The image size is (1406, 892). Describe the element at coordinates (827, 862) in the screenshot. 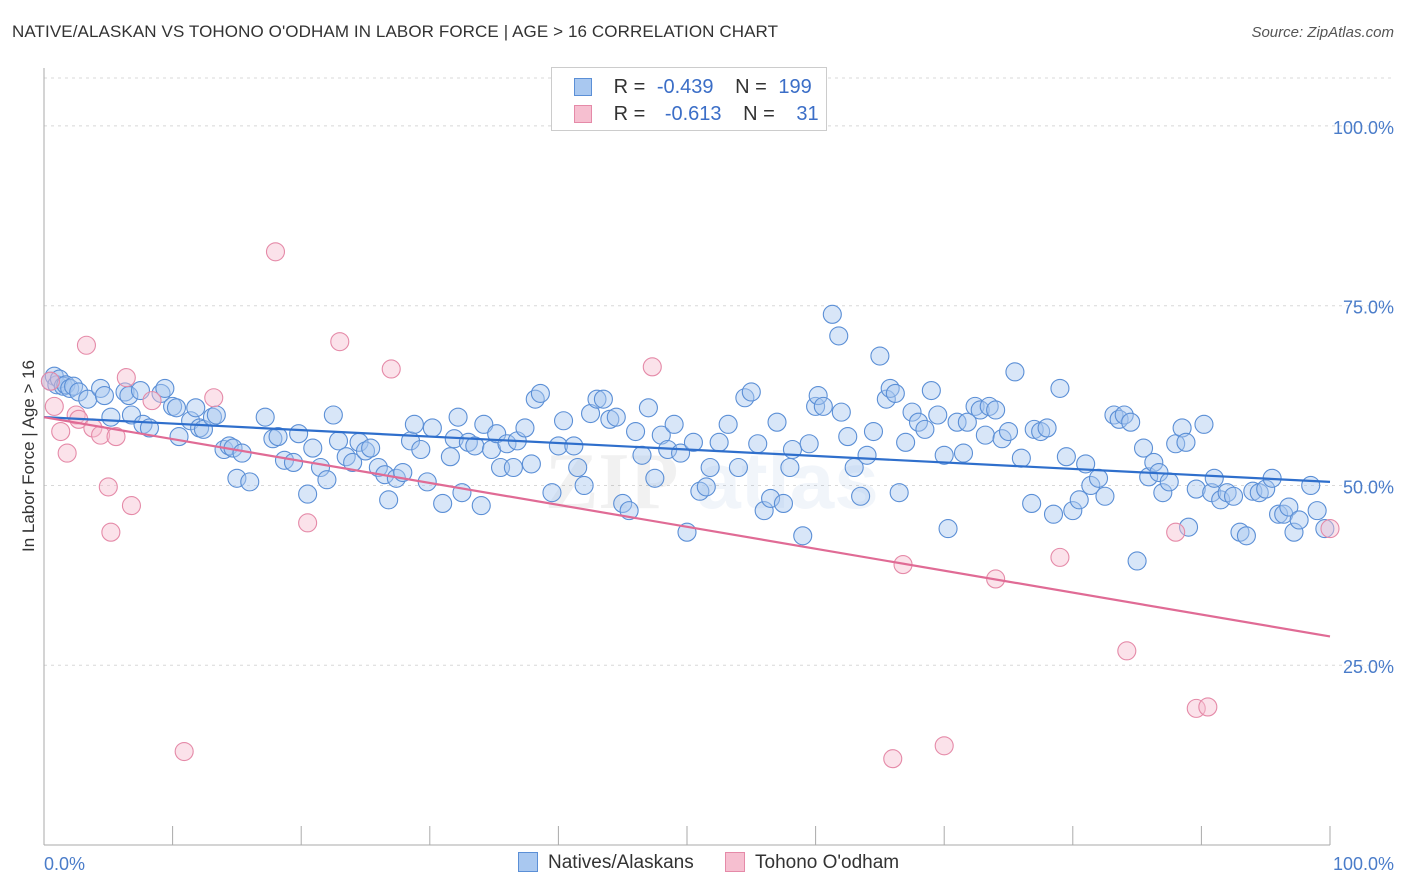

I see `legend-label-tohono: Tohono O'odham` at that location.